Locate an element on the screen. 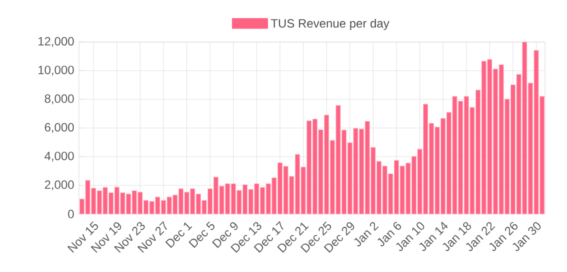 Image resolution: width=567 pixels, height=272 pixels. y-tick-label: 8,000 is located at coordinates (59, 99).